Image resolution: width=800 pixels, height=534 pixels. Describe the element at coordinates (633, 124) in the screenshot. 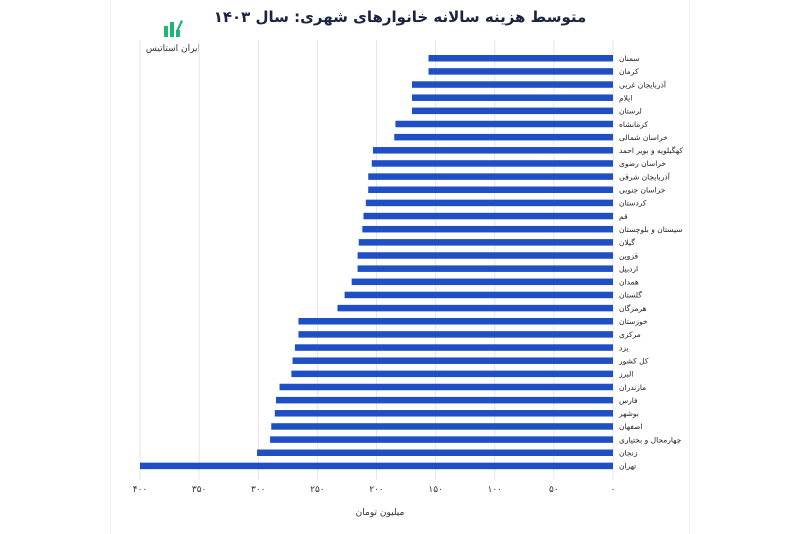

I see `category-label: کرمانشاه` at that location.